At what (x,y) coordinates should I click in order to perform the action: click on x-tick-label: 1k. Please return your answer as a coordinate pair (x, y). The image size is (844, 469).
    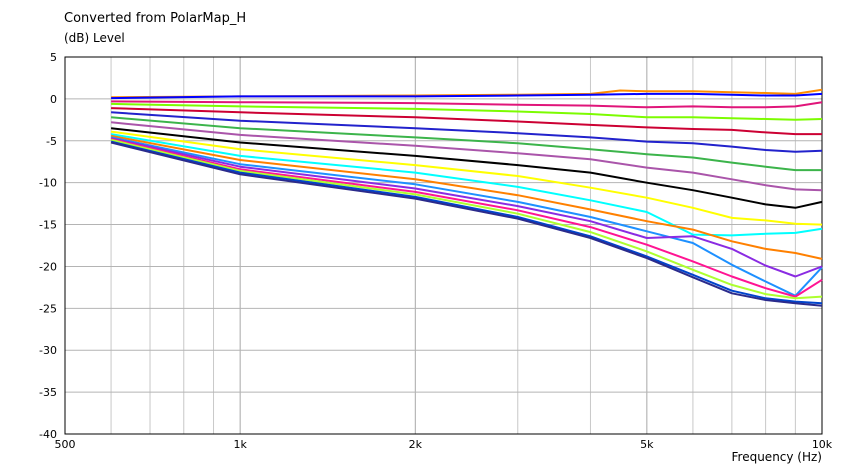
    Looking at the image, I should click on (240, 444).